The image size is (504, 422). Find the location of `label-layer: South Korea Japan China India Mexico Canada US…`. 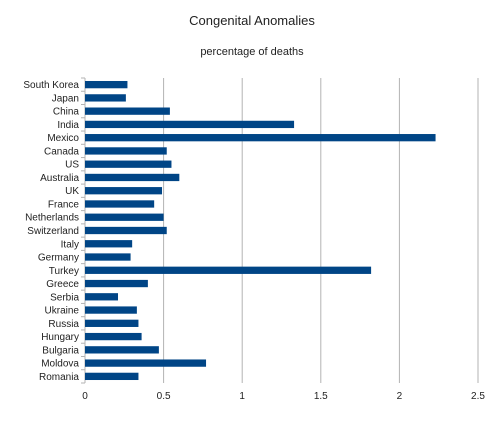

label-layer: South Korea Japan China India Mexico Canada US… is located at coordinates (51, 231).